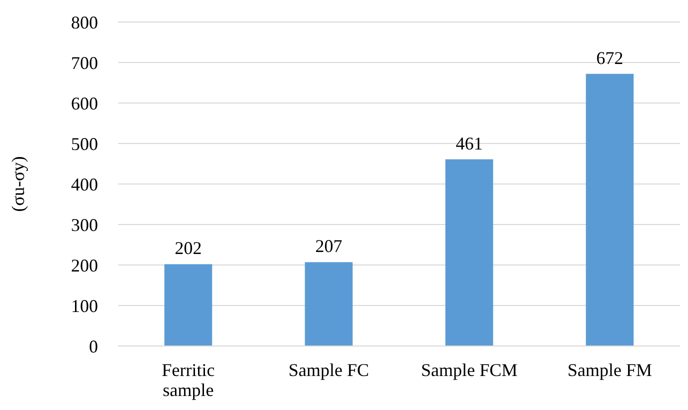 The height and width of the screenshot is (410, 688). I want to click on y-tick-label: 200, so click(84, 265).